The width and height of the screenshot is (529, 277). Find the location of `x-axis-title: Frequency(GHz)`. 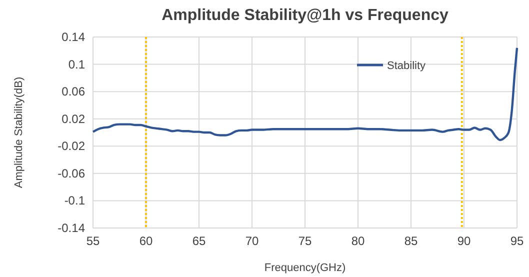

x-axis-title: Frequency(GHz) is located at coordinates (305, 268).